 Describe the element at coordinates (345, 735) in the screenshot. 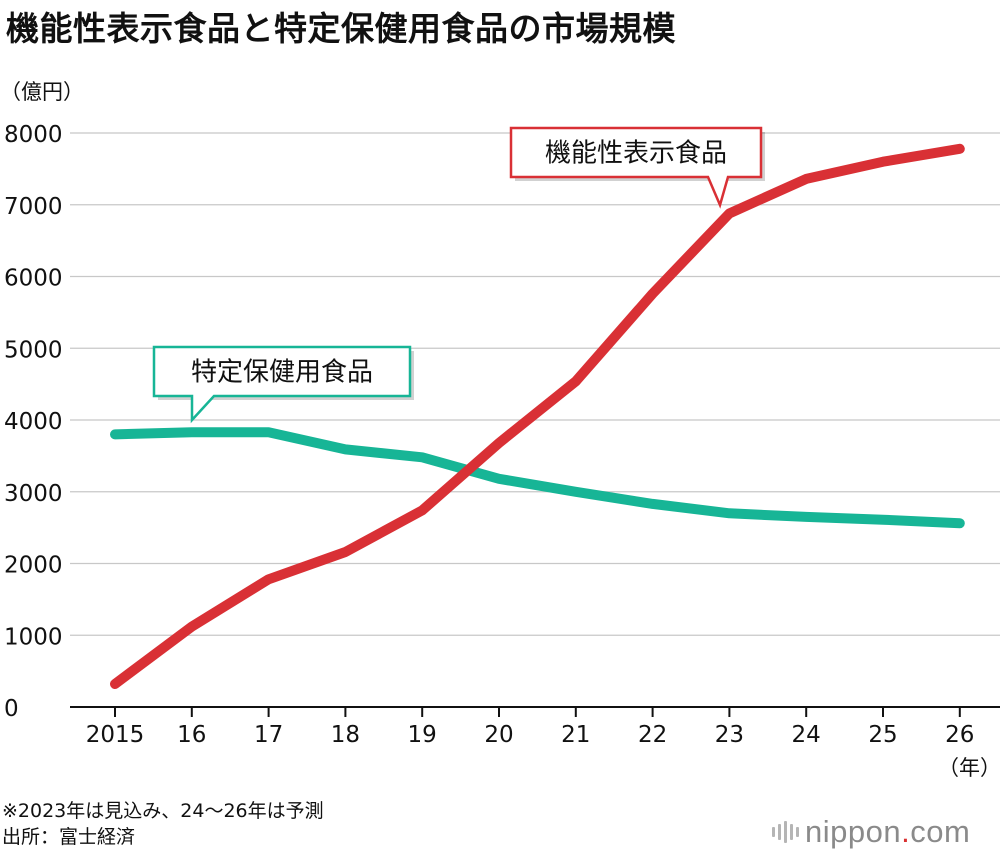

I see `x-tick-label-18: 18` at that location.